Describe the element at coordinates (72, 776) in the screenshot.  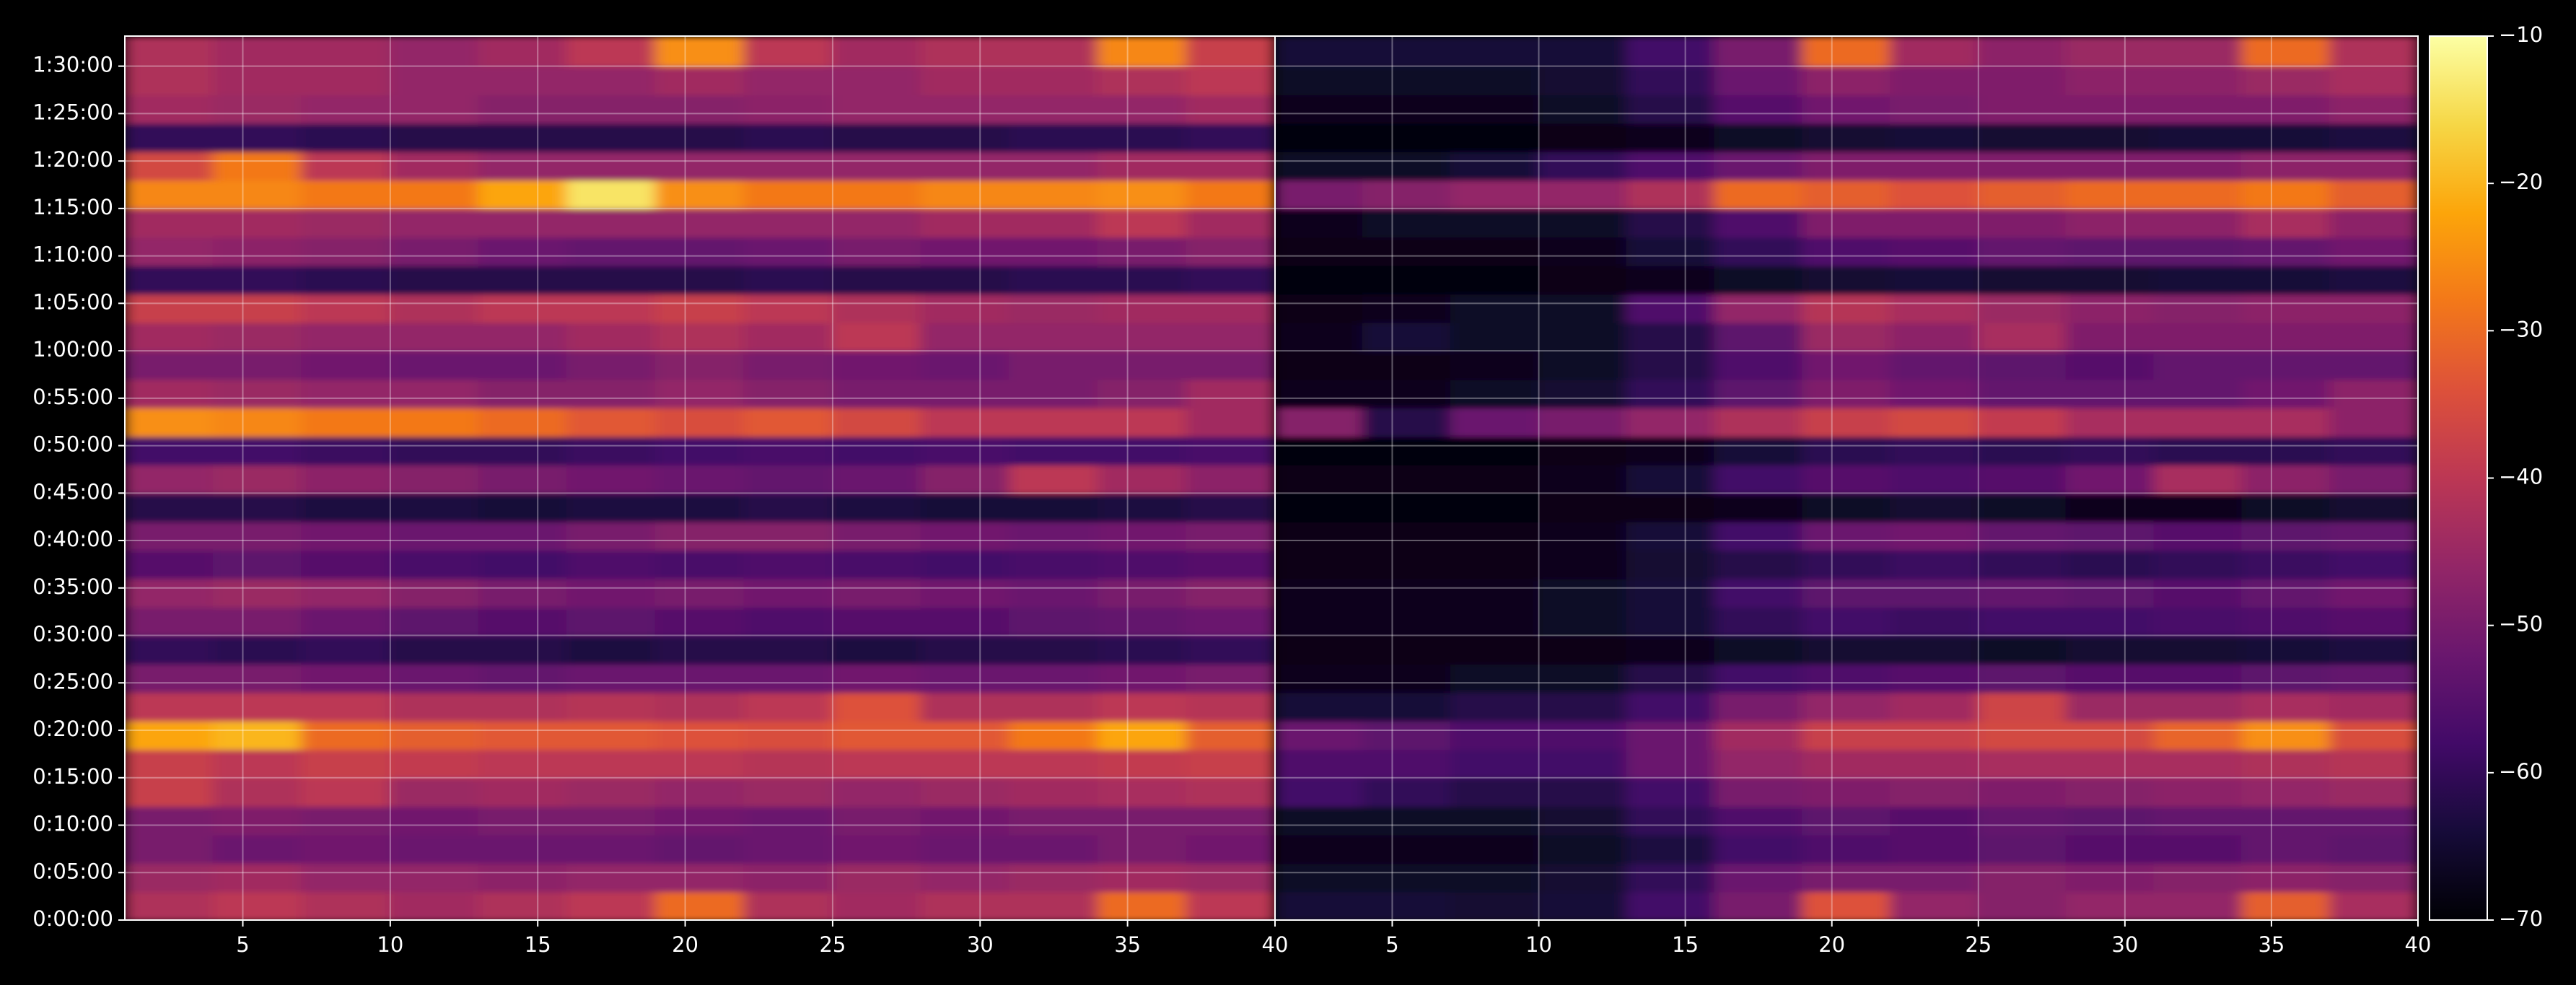
I see `y-tick-label: 0:15:00` at that location.